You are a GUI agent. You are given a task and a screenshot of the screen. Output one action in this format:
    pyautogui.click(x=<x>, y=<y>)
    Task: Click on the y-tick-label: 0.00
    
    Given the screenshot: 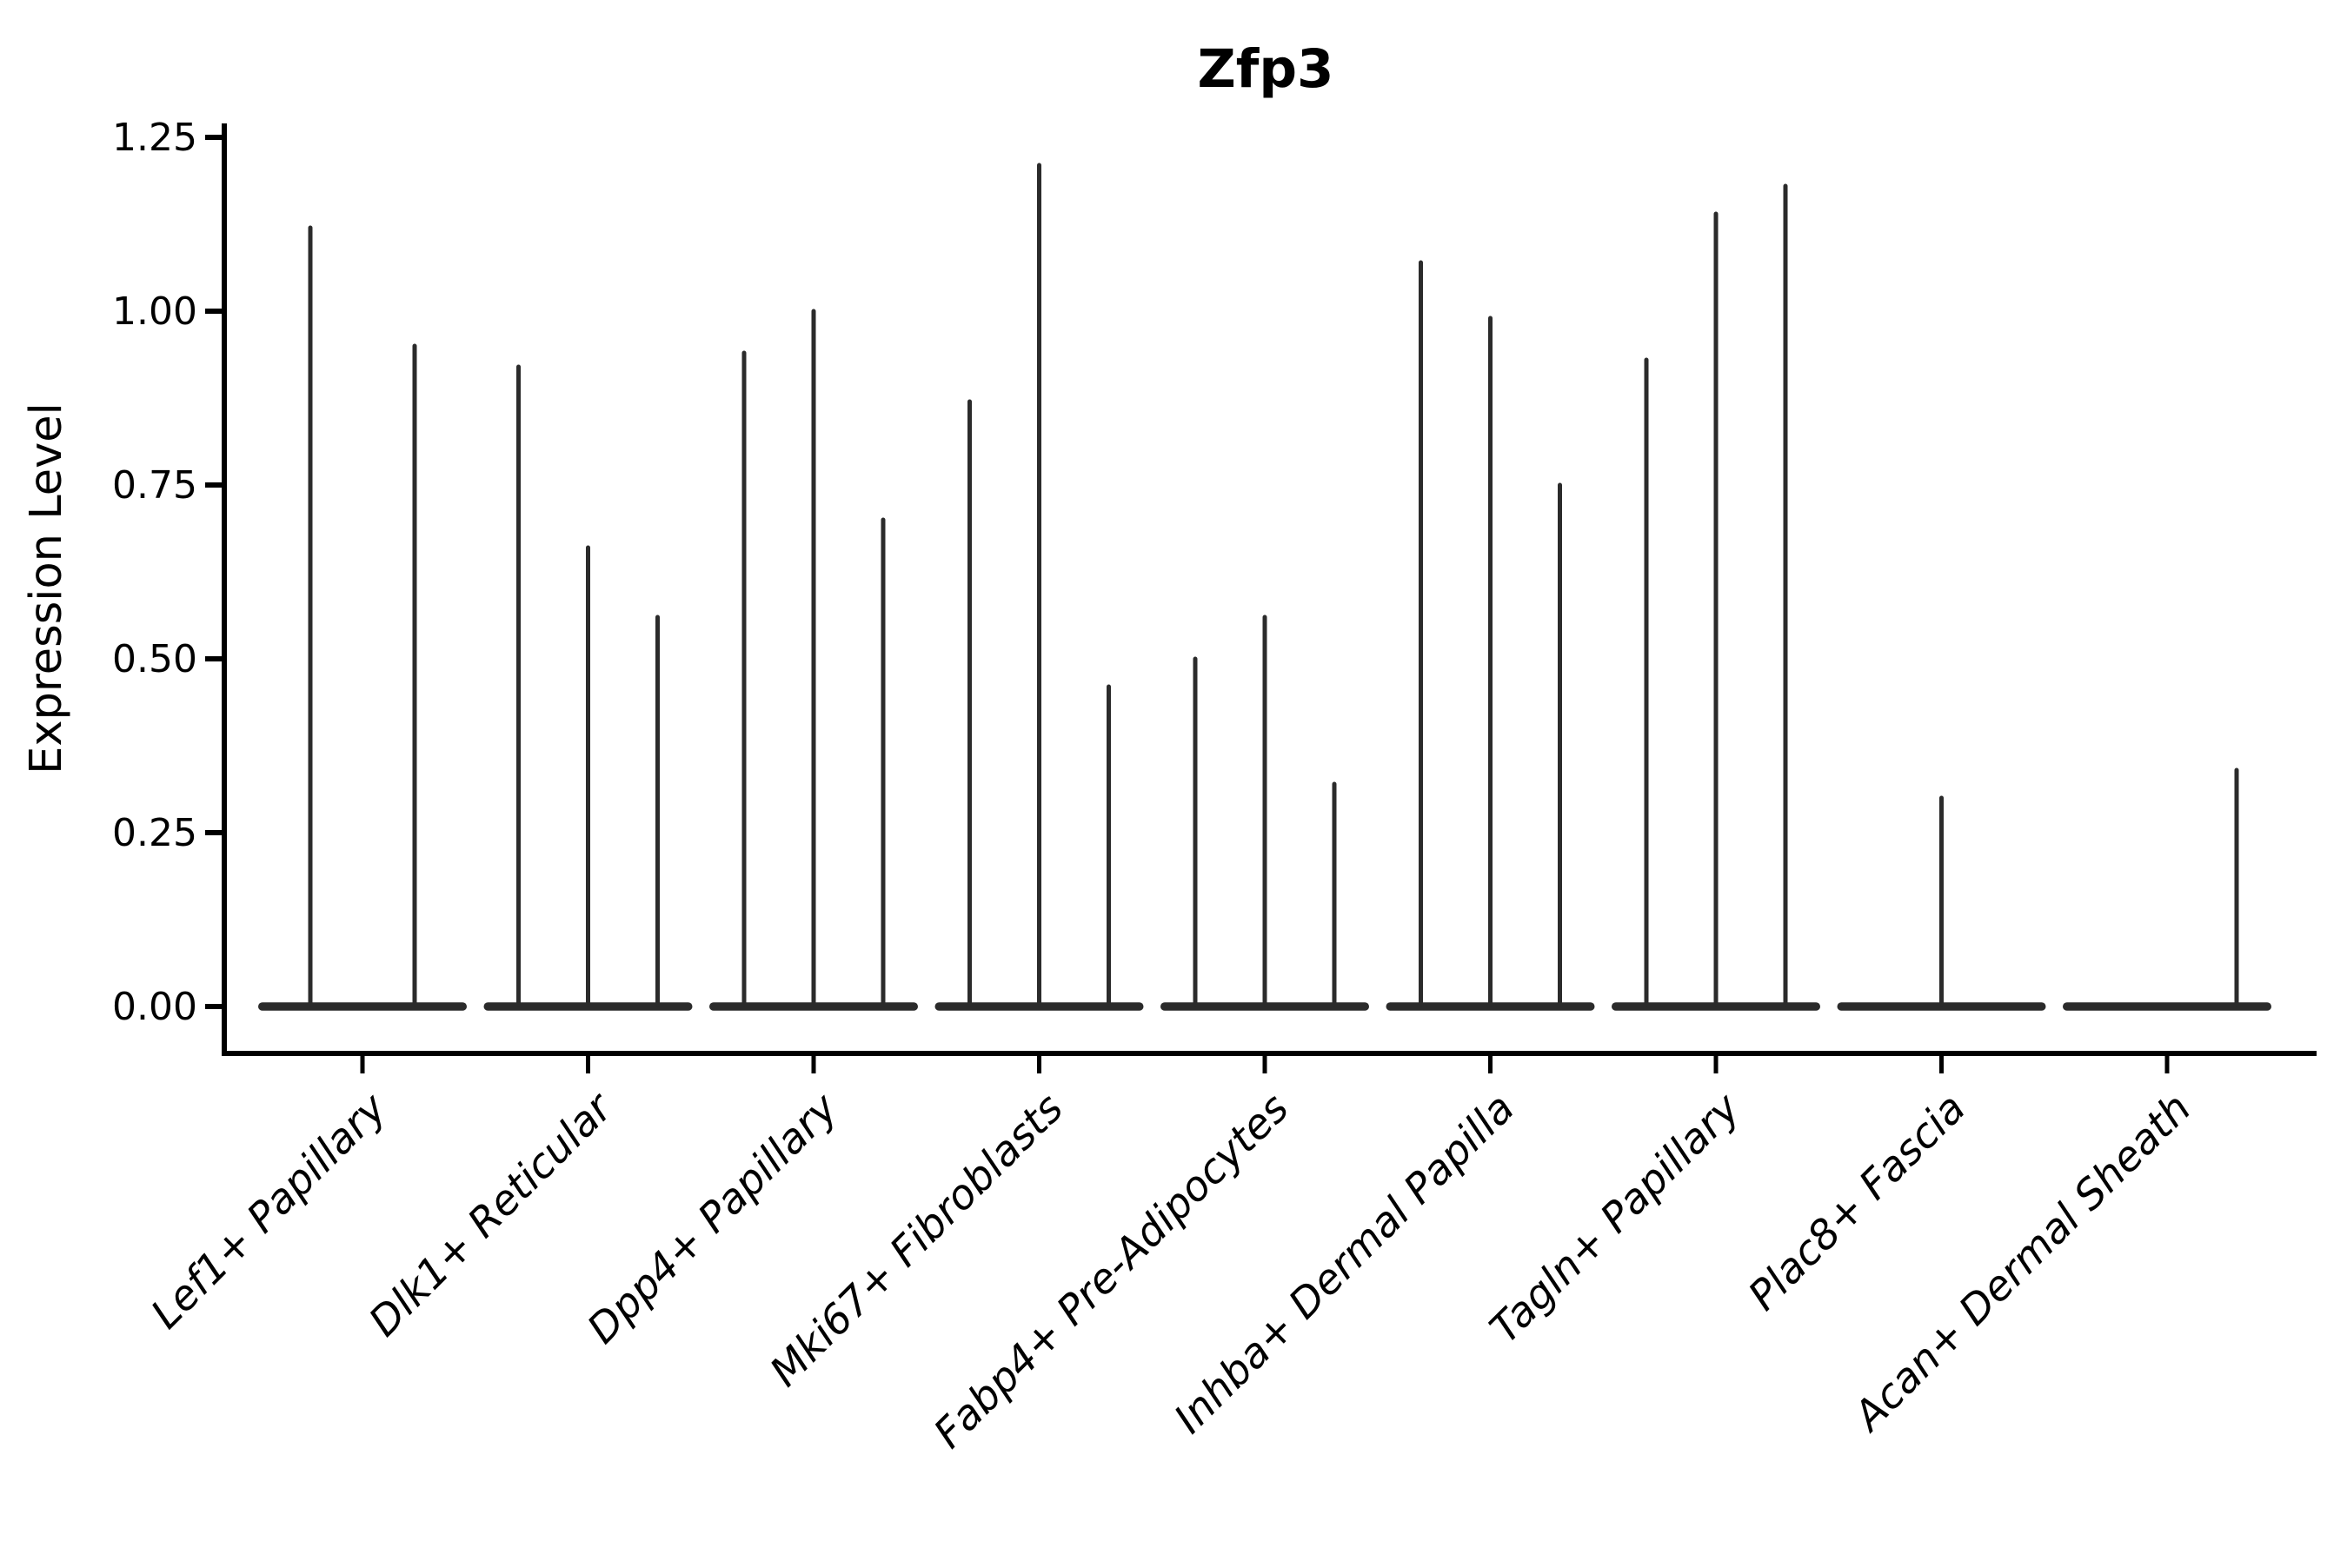 What is the action you would take?
    pyautogui.click(x=154, y=1007)
    